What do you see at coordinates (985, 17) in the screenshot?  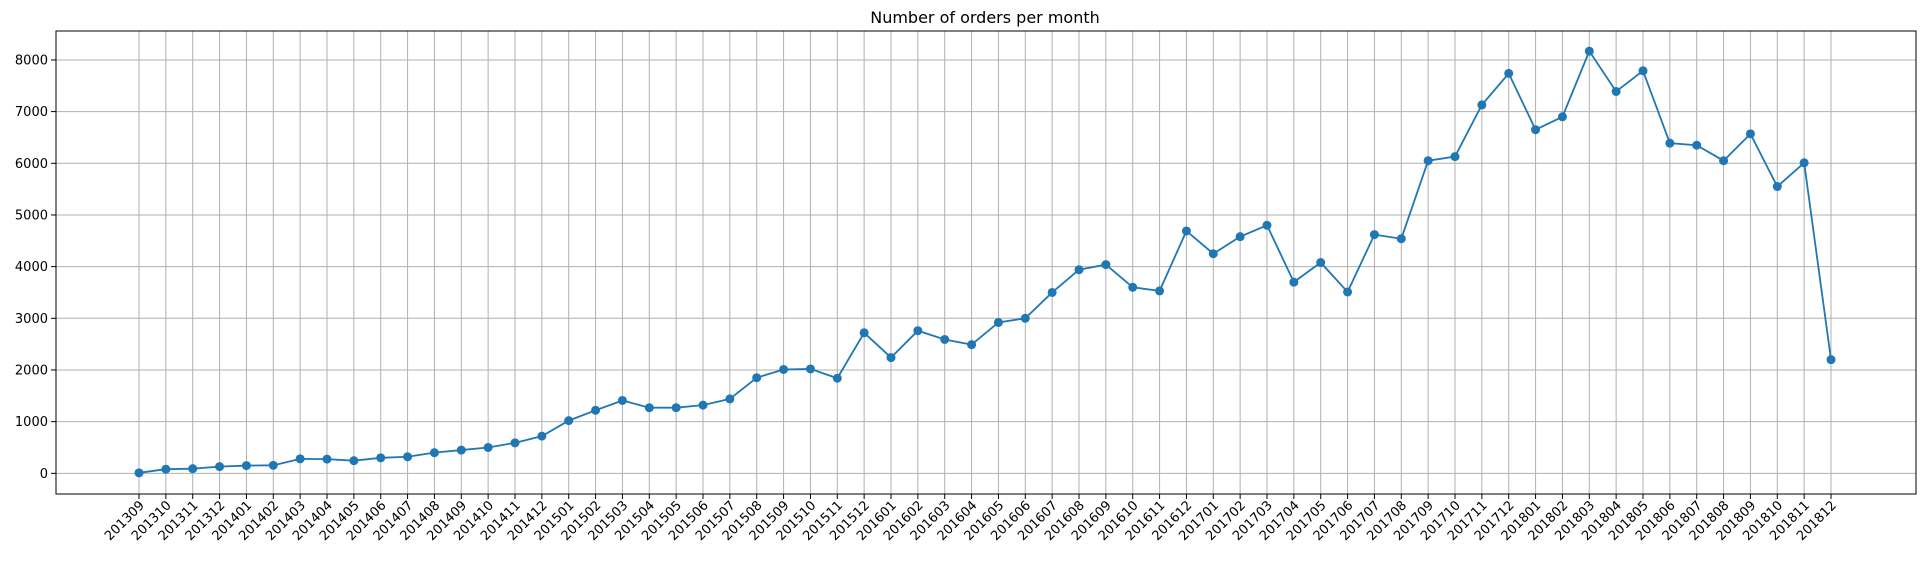 I see `chart-title: Number of orders per month` at bounding box center [985, 17].